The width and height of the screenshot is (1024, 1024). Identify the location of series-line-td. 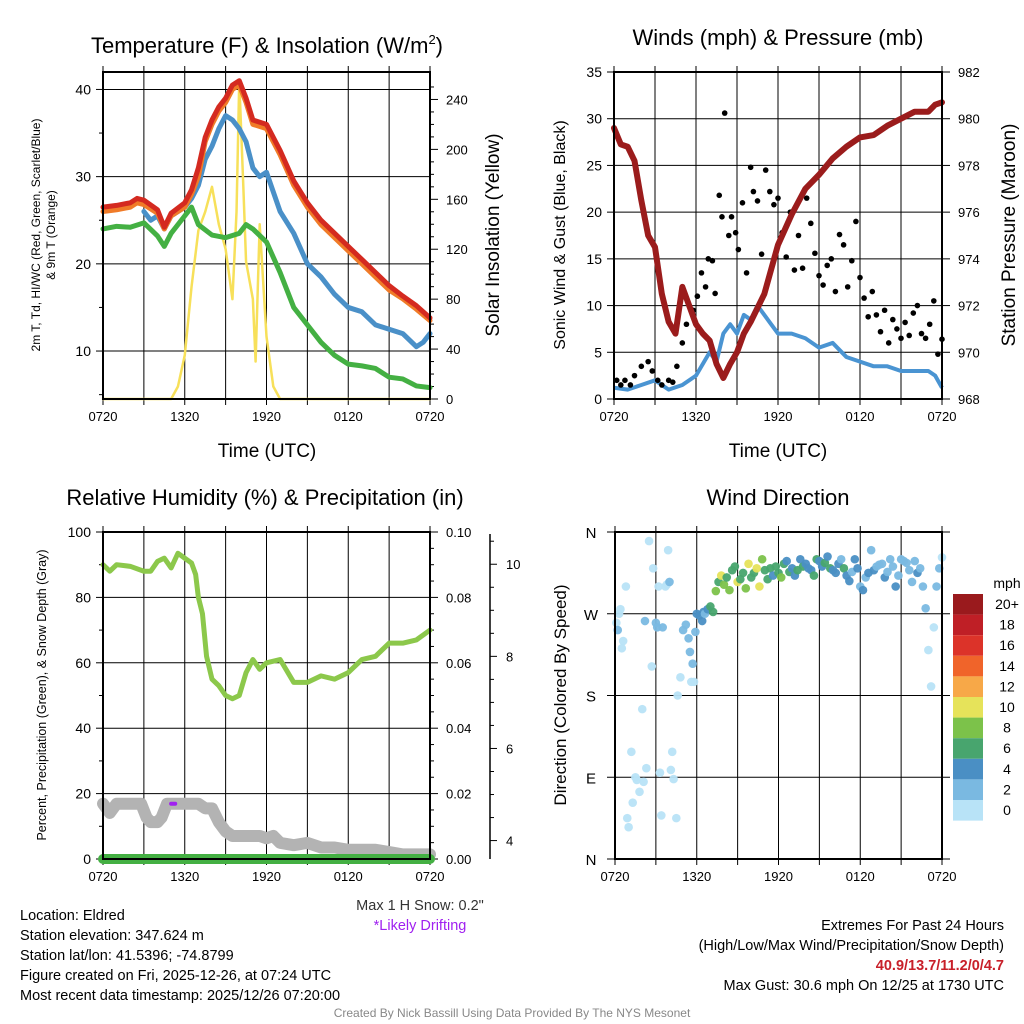
(266, 297).